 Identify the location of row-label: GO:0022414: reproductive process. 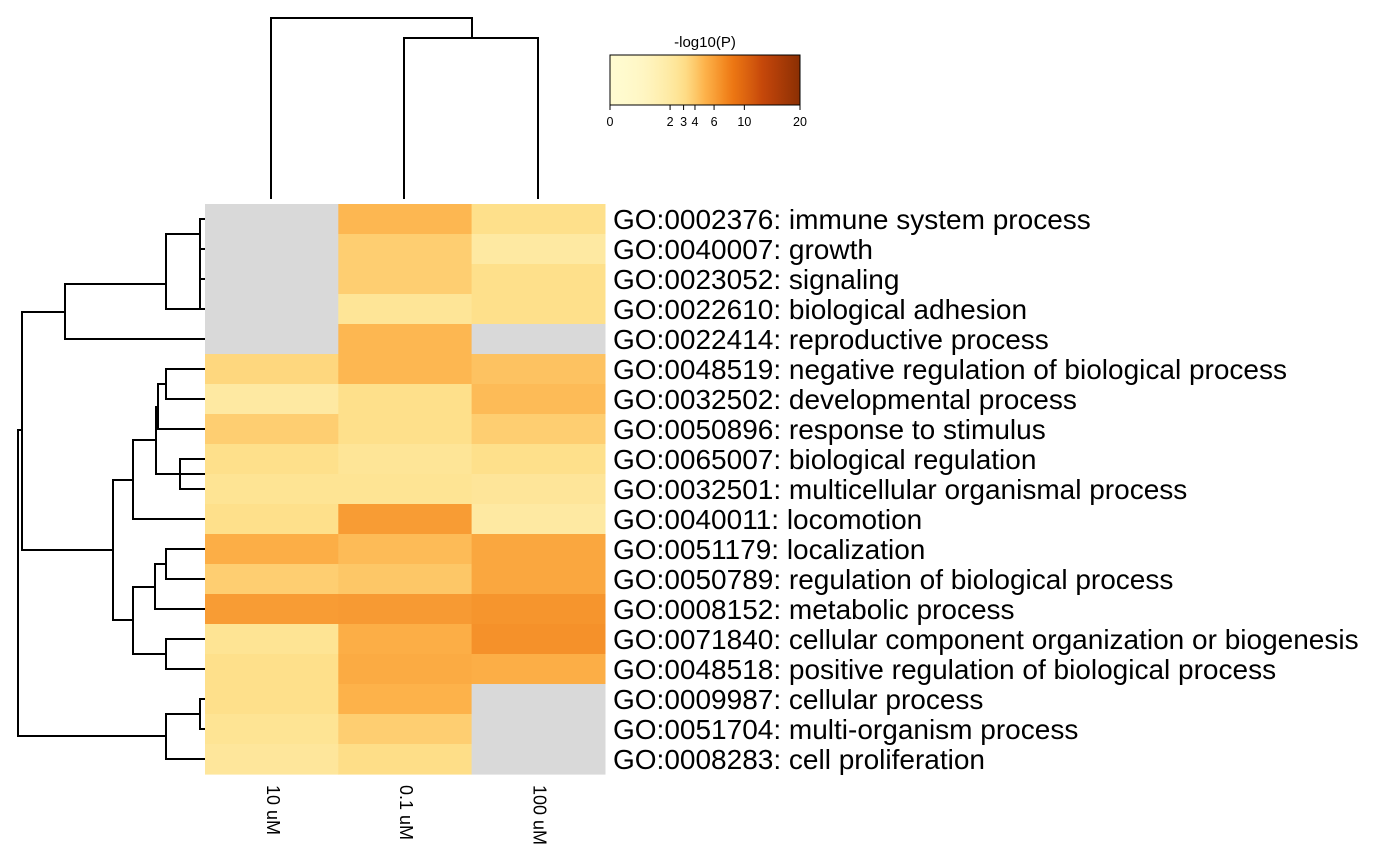
(831, 339).